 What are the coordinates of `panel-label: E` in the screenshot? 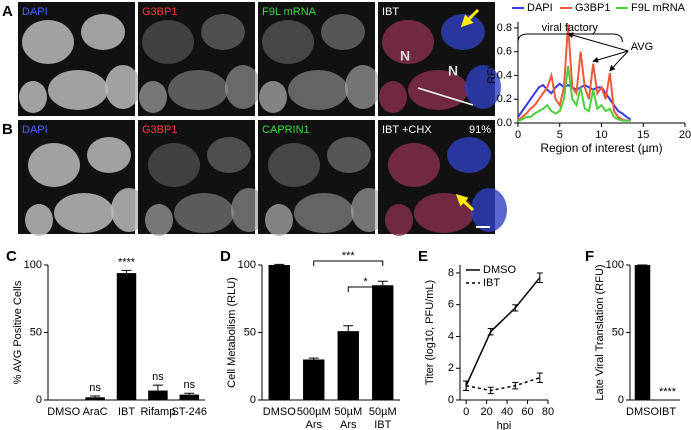 It's located at (423, 256).